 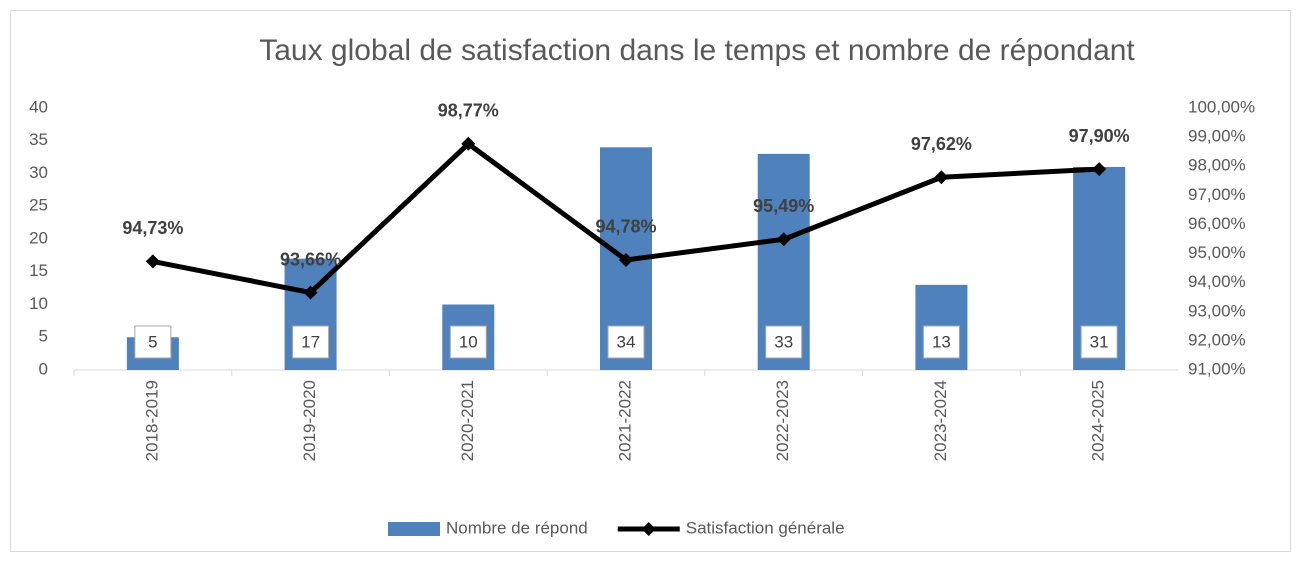 What do you see at coordinates (38, 106) in the screenshot?
I see `y-tick-label: 40` at bounding box center [38, 106].